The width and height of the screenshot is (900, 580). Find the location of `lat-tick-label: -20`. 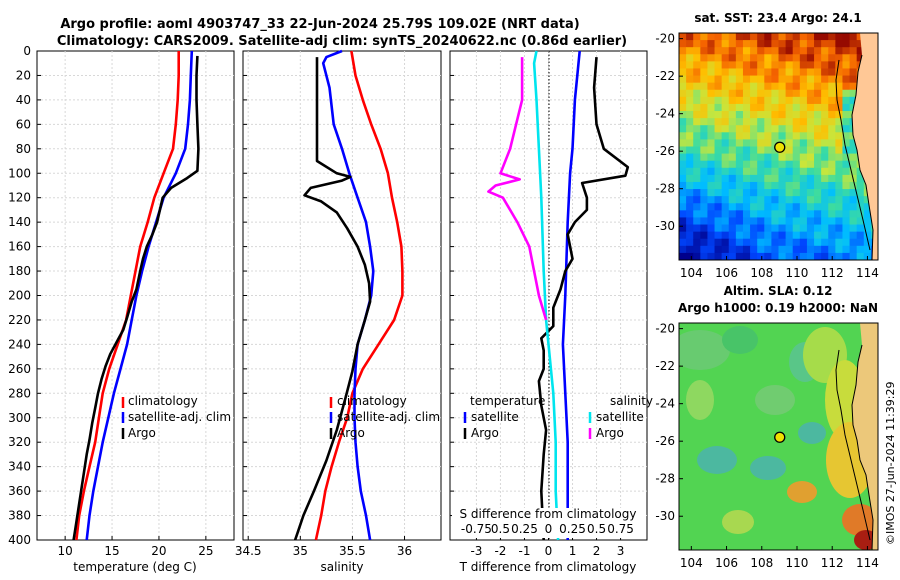

lat-tick-label: -20 is located at coordinates (665, 39).